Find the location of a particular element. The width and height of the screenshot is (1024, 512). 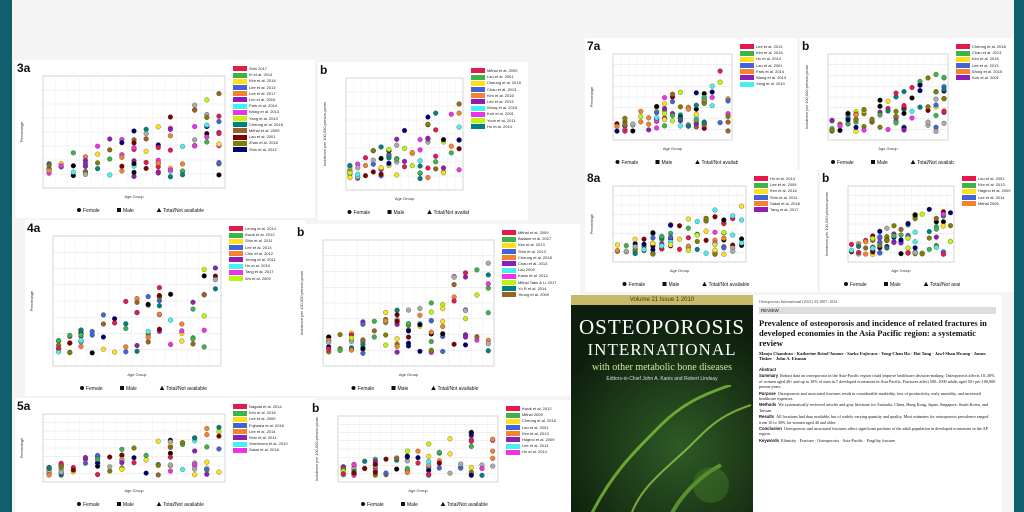

legend-text: Cheung et al. 2018 is located at coordinates (535, 257).